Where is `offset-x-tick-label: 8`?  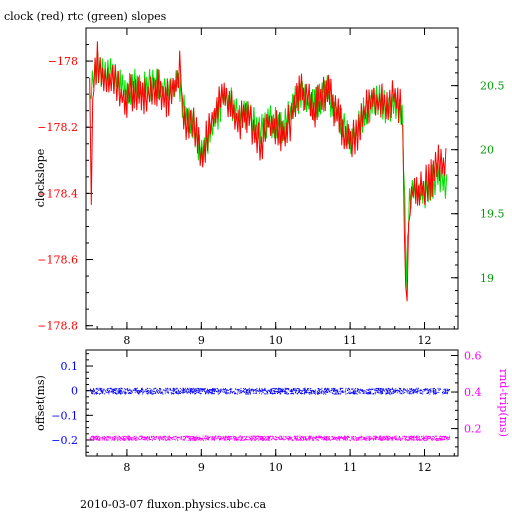
offset-x-tick-label: 8 is located at coordinates (126, 467).